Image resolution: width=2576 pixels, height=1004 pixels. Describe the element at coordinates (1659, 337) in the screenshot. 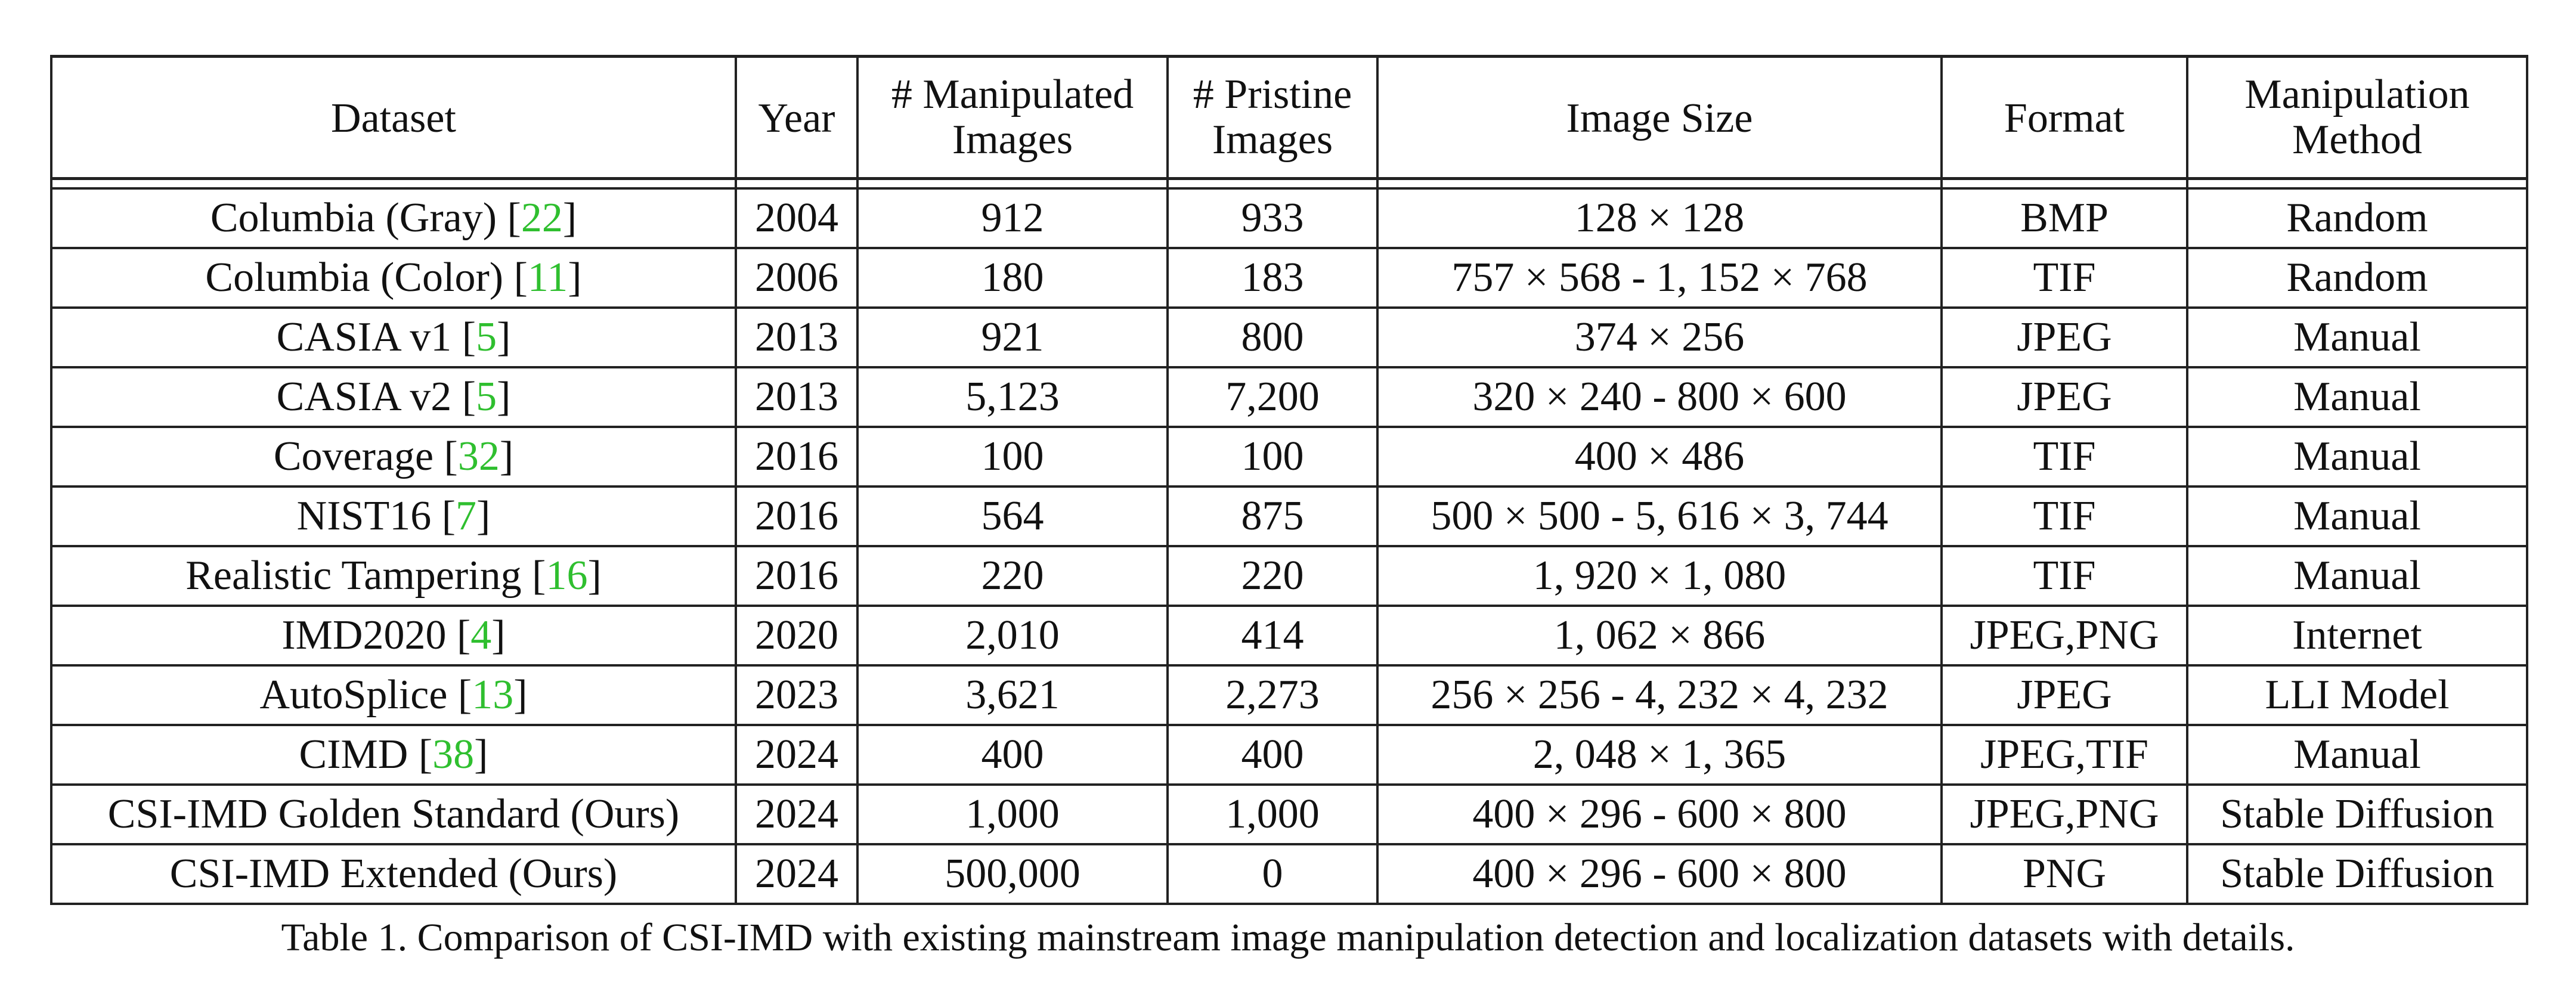

I see `cell-image-size: 374 × 256` at that location.